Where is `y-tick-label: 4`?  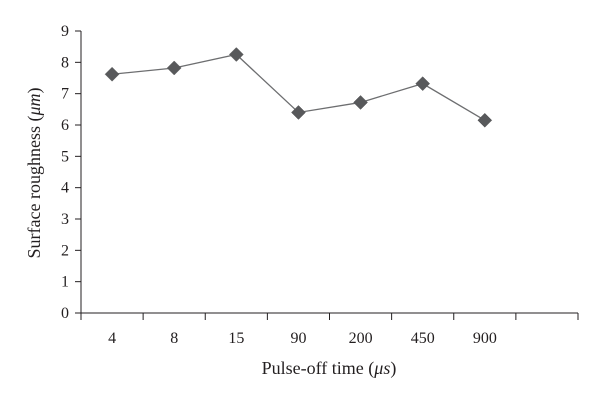 y-tick-label: 4 is located at coordinates (65, 188).